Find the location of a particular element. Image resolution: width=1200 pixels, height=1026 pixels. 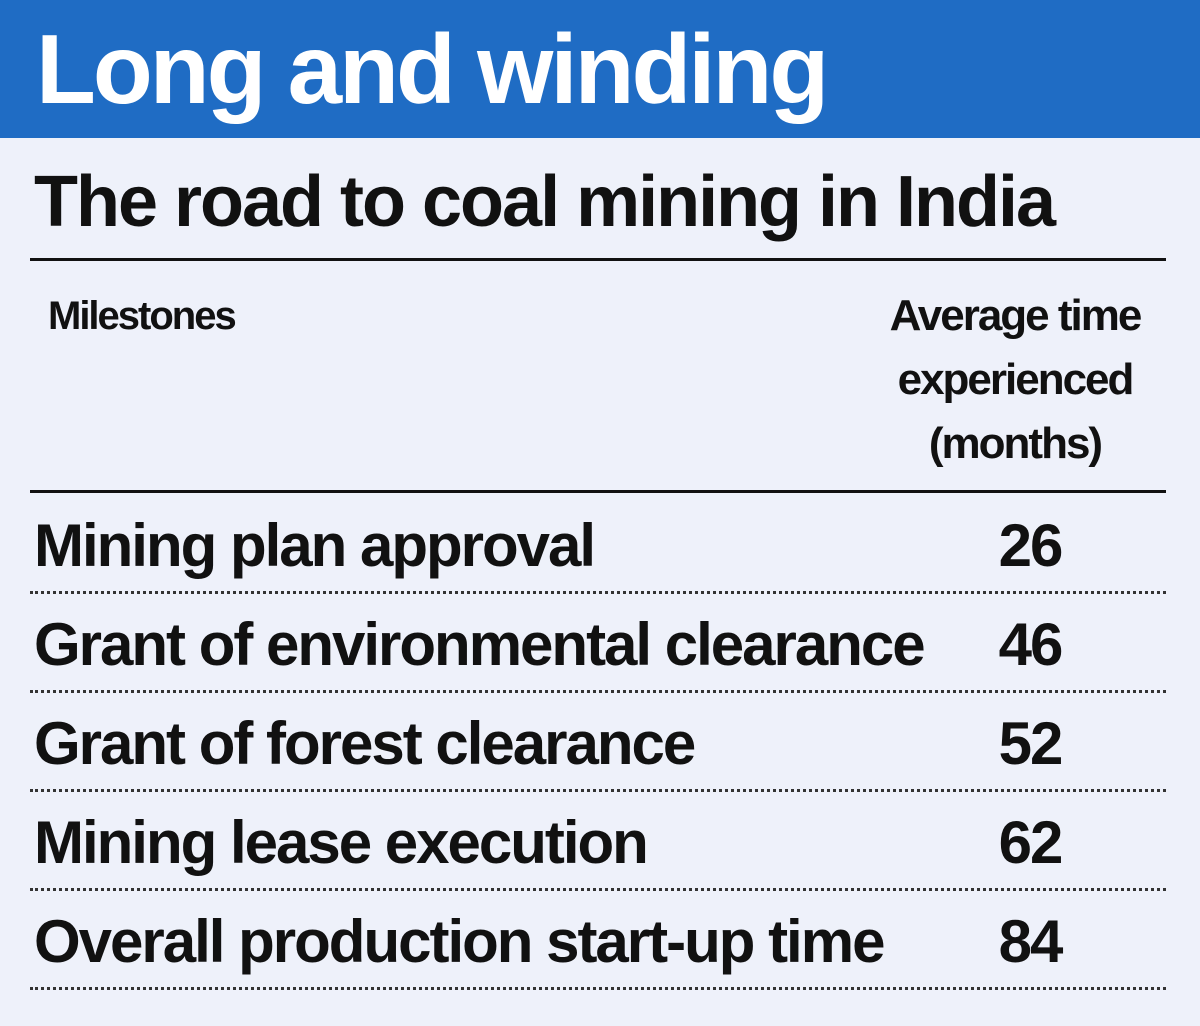

months-value: 46 is located at coordinates (1031, 644).